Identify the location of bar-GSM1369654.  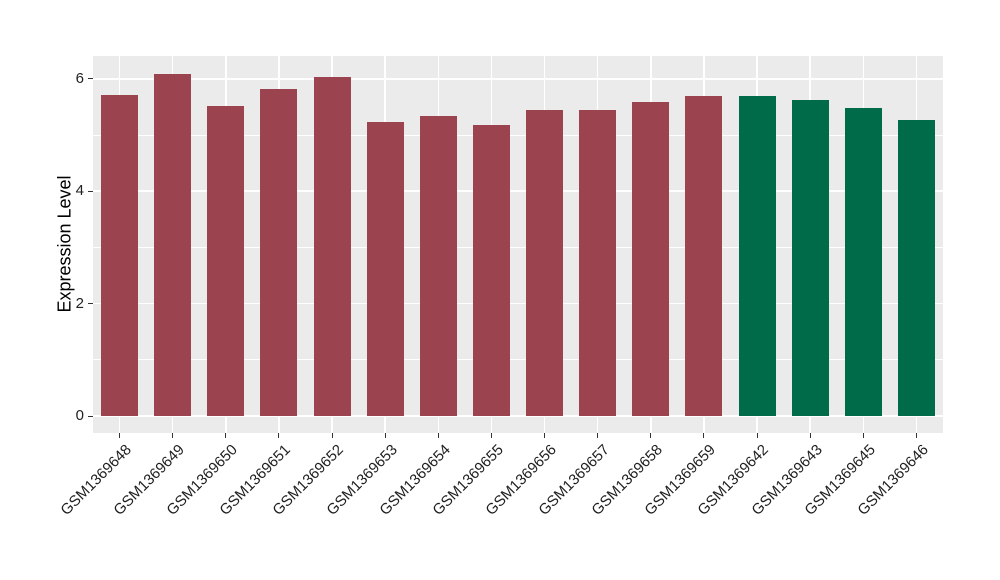
(438, 266).